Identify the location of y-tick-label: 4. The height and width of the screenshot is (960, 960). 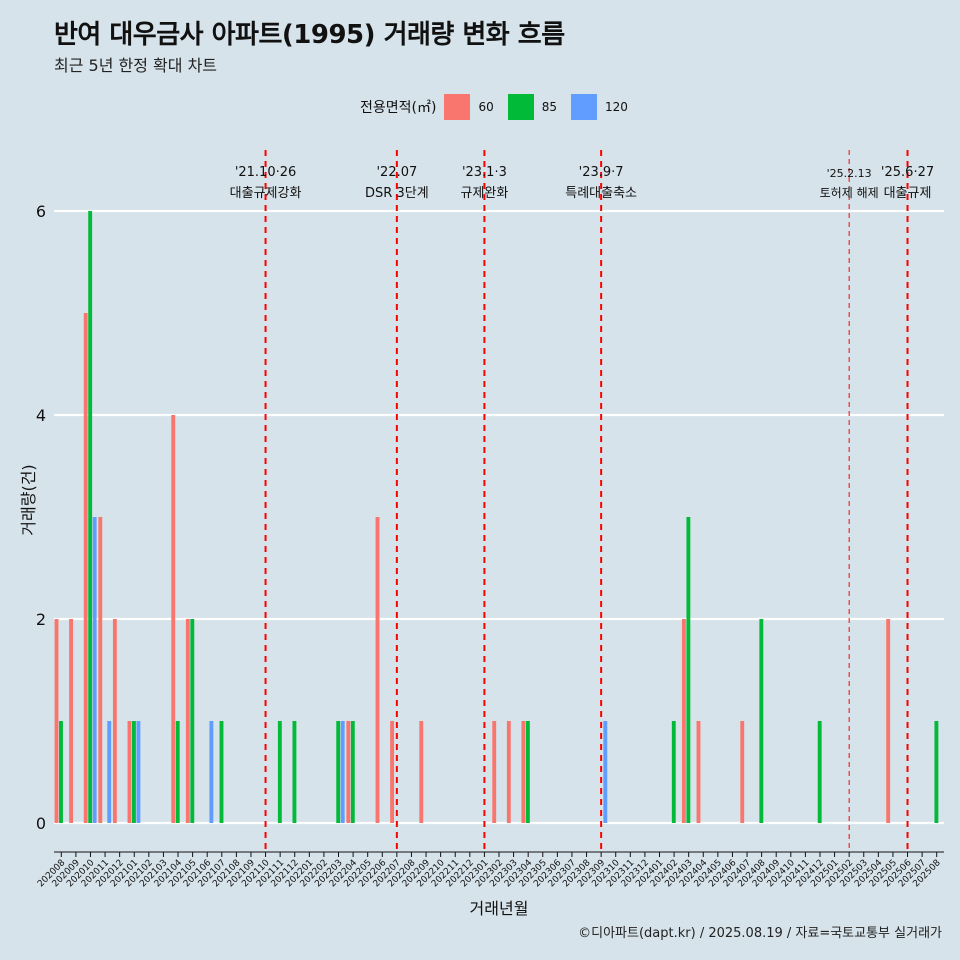
(41, 415).